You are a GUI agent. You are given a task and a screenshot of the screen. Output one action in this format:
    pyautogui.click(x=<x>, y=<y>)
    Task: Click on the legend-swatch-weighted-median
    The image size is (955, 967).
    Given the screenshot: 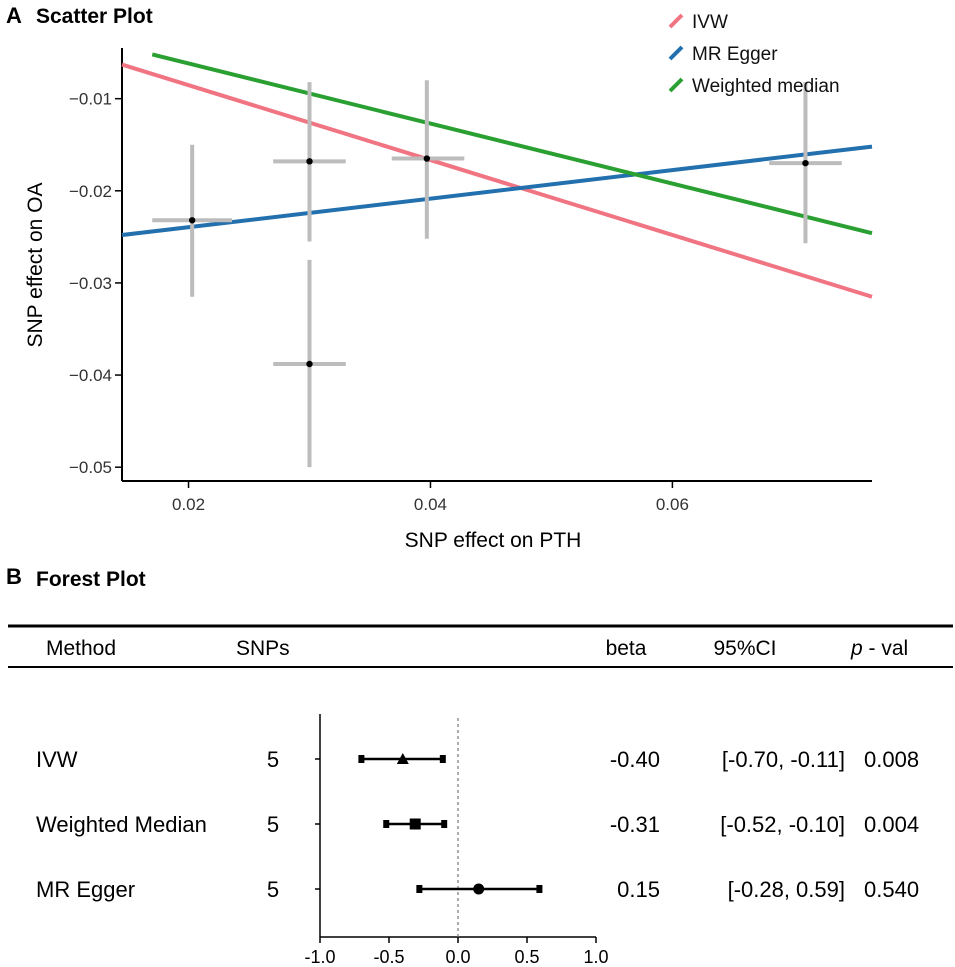 What is the action you would take?
    pyautogui.click(x=676, y=85)
    